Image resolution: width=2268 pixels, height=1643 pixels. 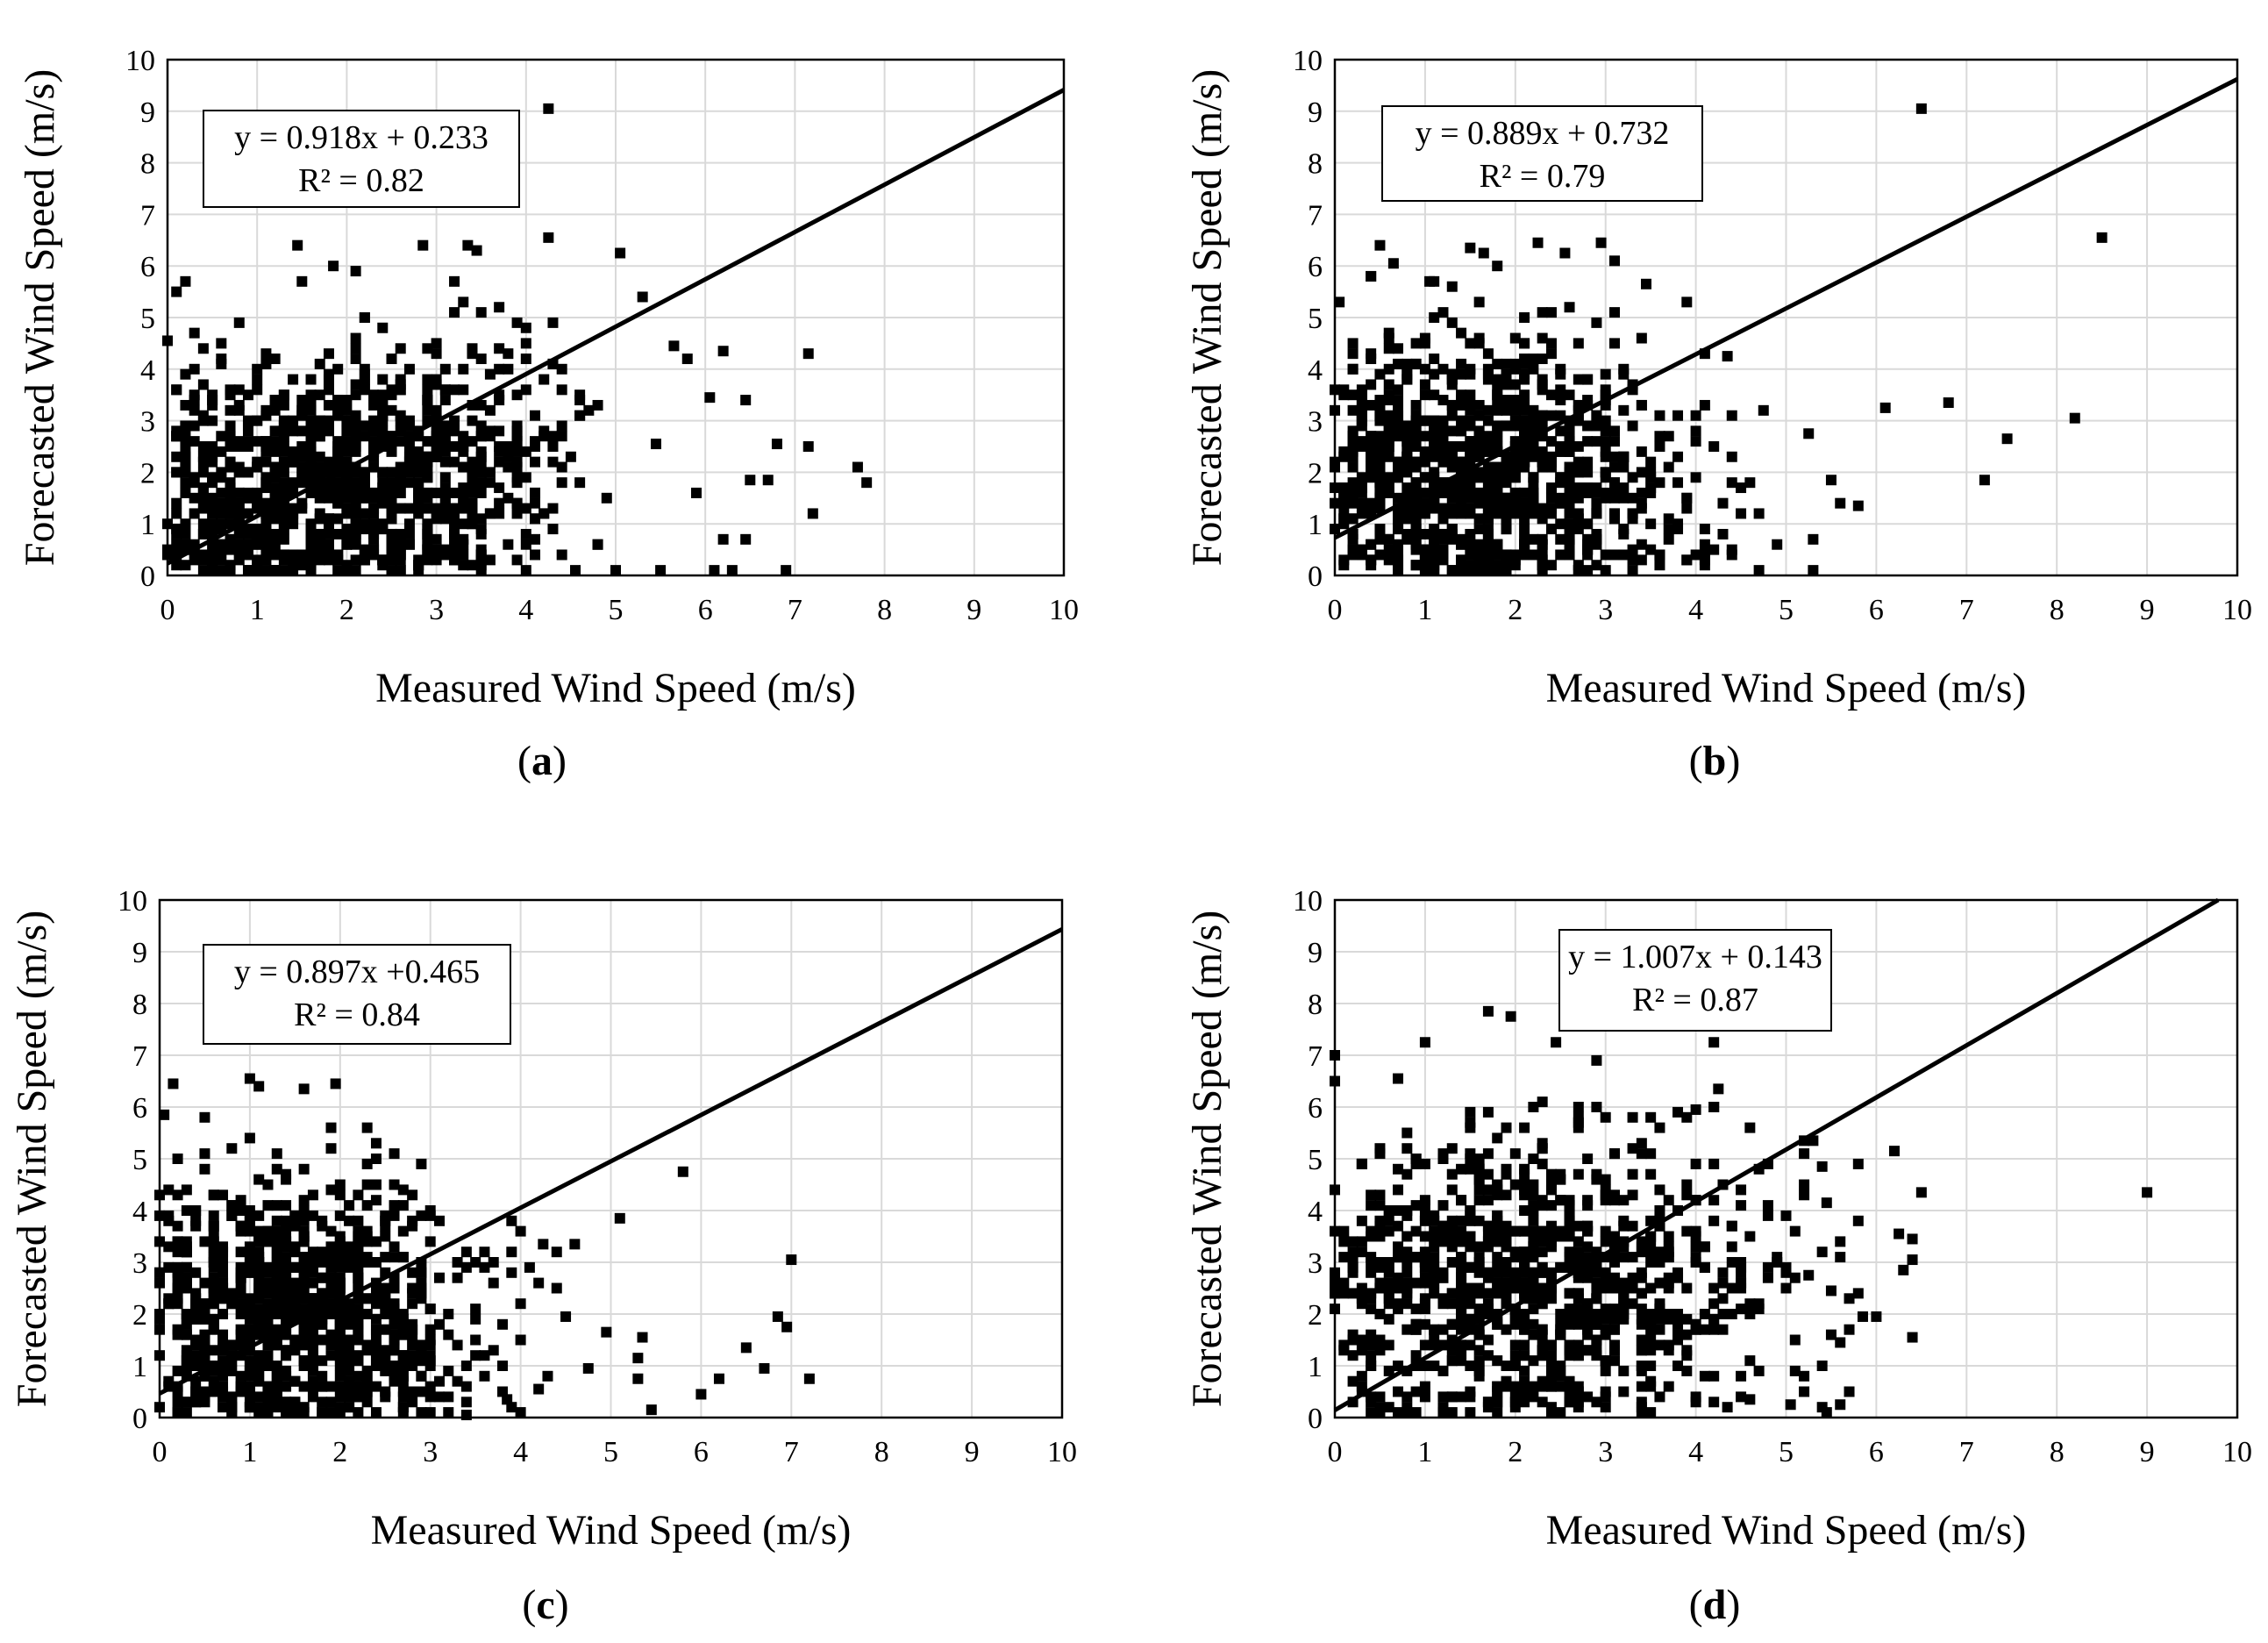 What do you see at coordinates (1315, 1315) in the screenshot?
I see `y-tick-label: 2` at bounding box center [1315, 1315].